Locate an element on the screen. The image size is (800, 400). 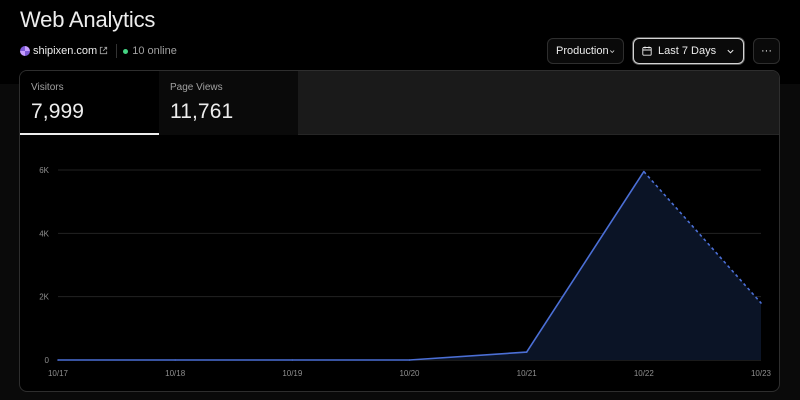
metric-value: 11,761 is located at coordinates (202, 111).